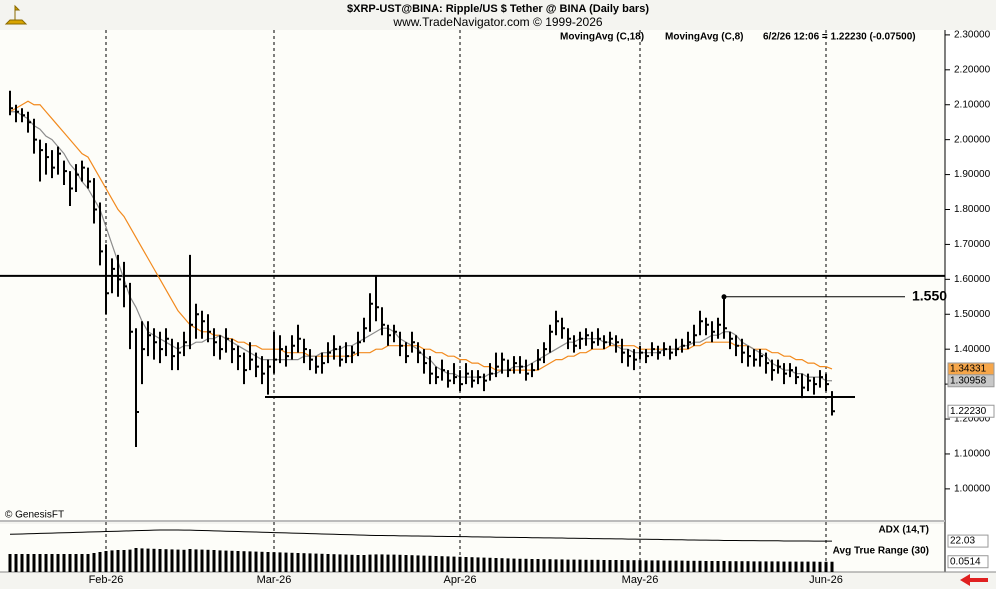 Image resolution: width=996 pixels, height=589 pixels. What do you see at coordinates (972, 69) in the screenshot?
I see `y-tick-label: 2.20000` at bounding box center [972, 69].